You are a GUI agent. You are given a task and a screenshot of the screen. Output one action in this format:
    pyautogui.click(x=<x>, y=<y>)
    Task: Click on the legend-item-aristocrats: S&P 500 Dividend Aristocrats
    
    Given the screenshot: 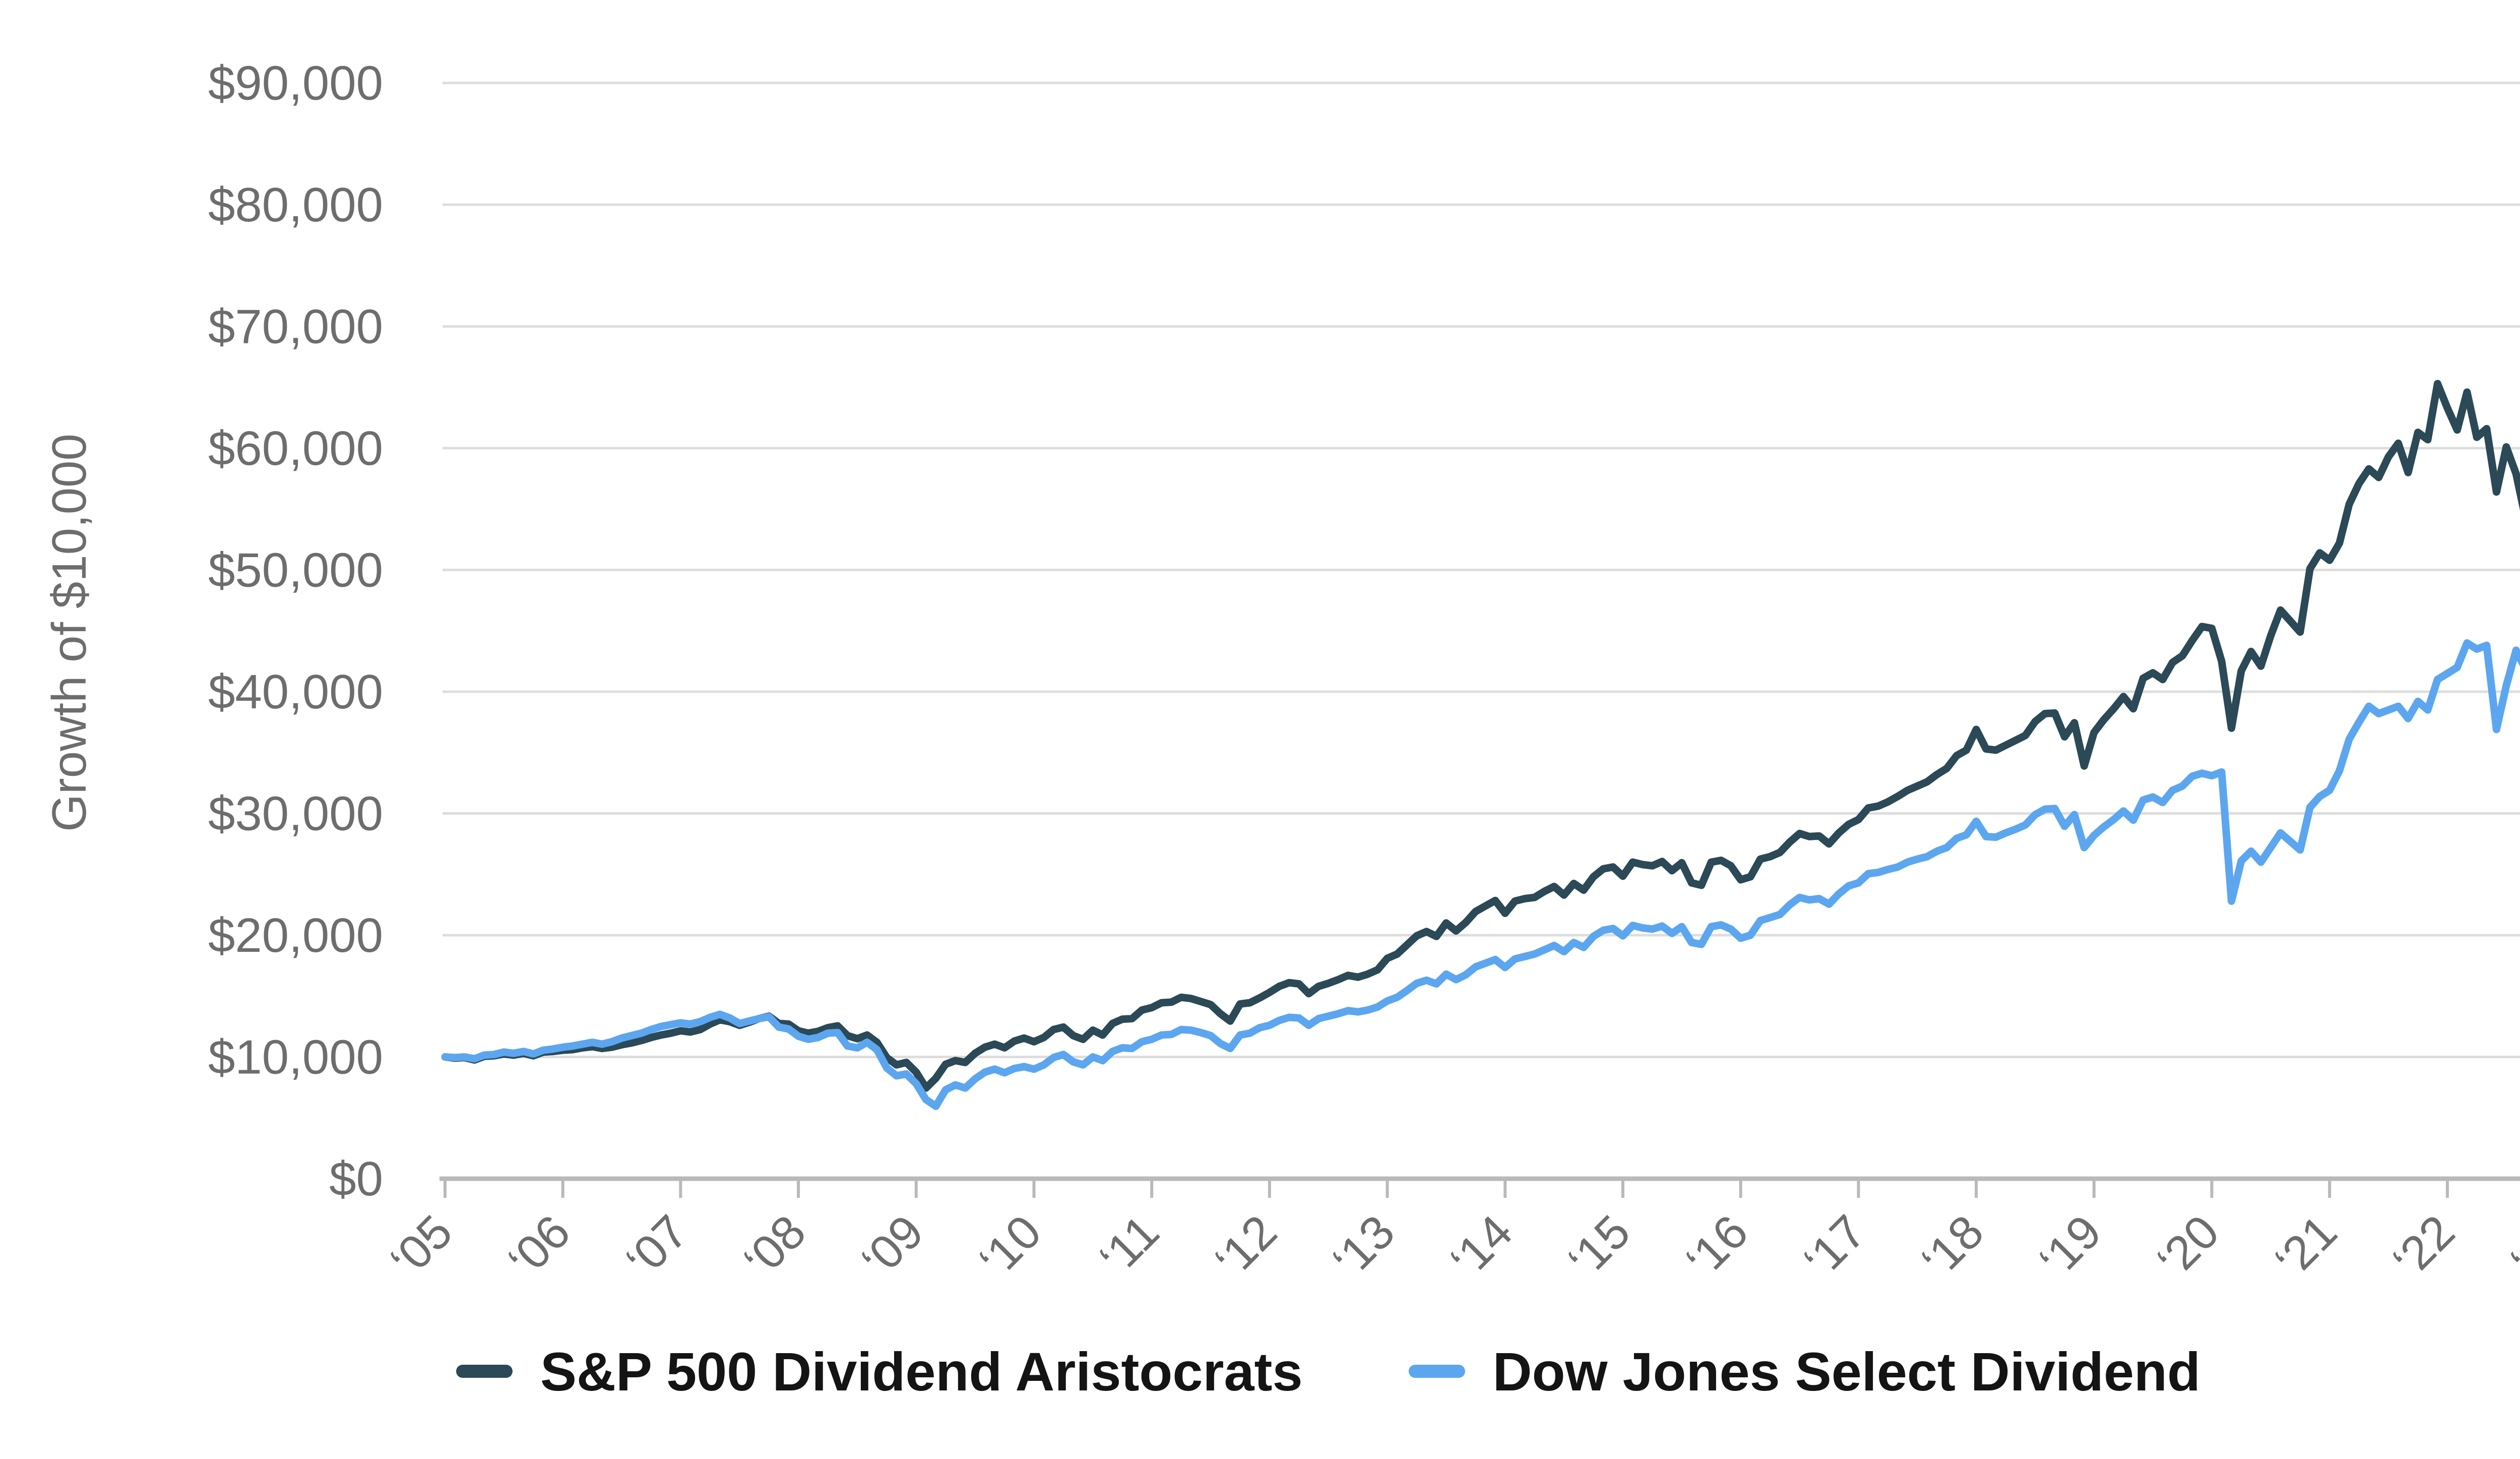 What is the action you would take?
    pyautogui.click(x=880, y=1371)
    